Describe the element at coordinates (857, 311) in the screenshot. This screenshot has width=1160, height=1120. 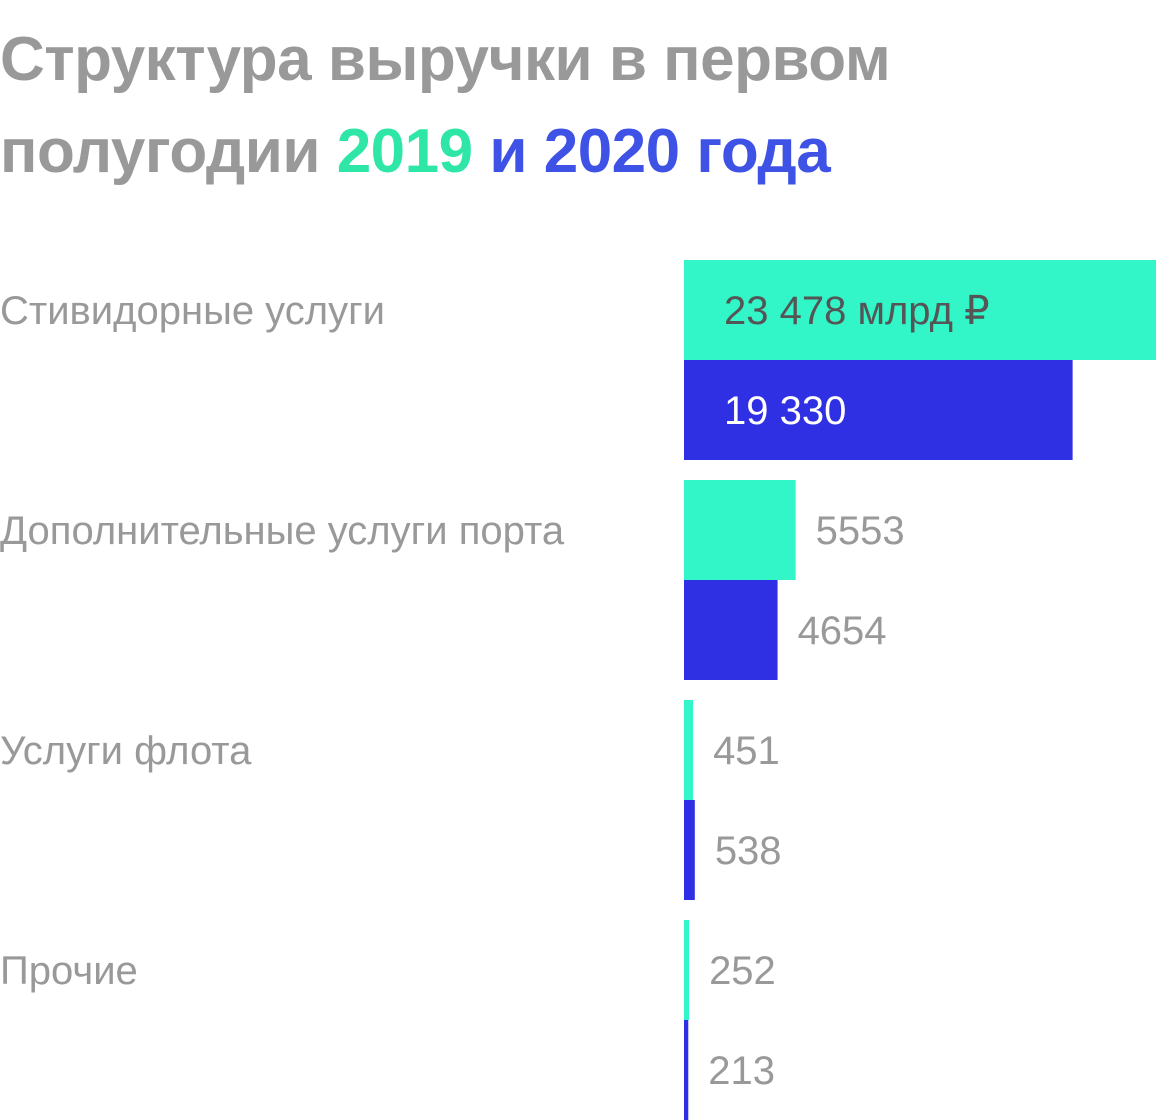
I see `data-label-2019: 23 478 млрд ₽` at that location.